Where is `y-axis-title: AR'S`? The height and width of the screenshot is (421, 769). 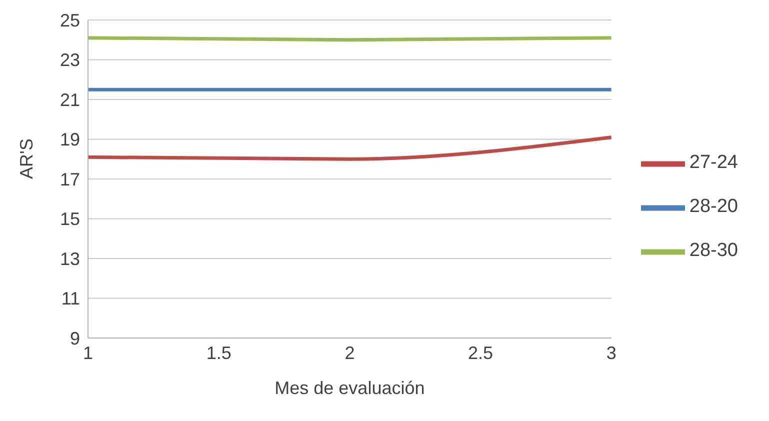
y-axis-title: AR'S is located at coordinates (26, 158).